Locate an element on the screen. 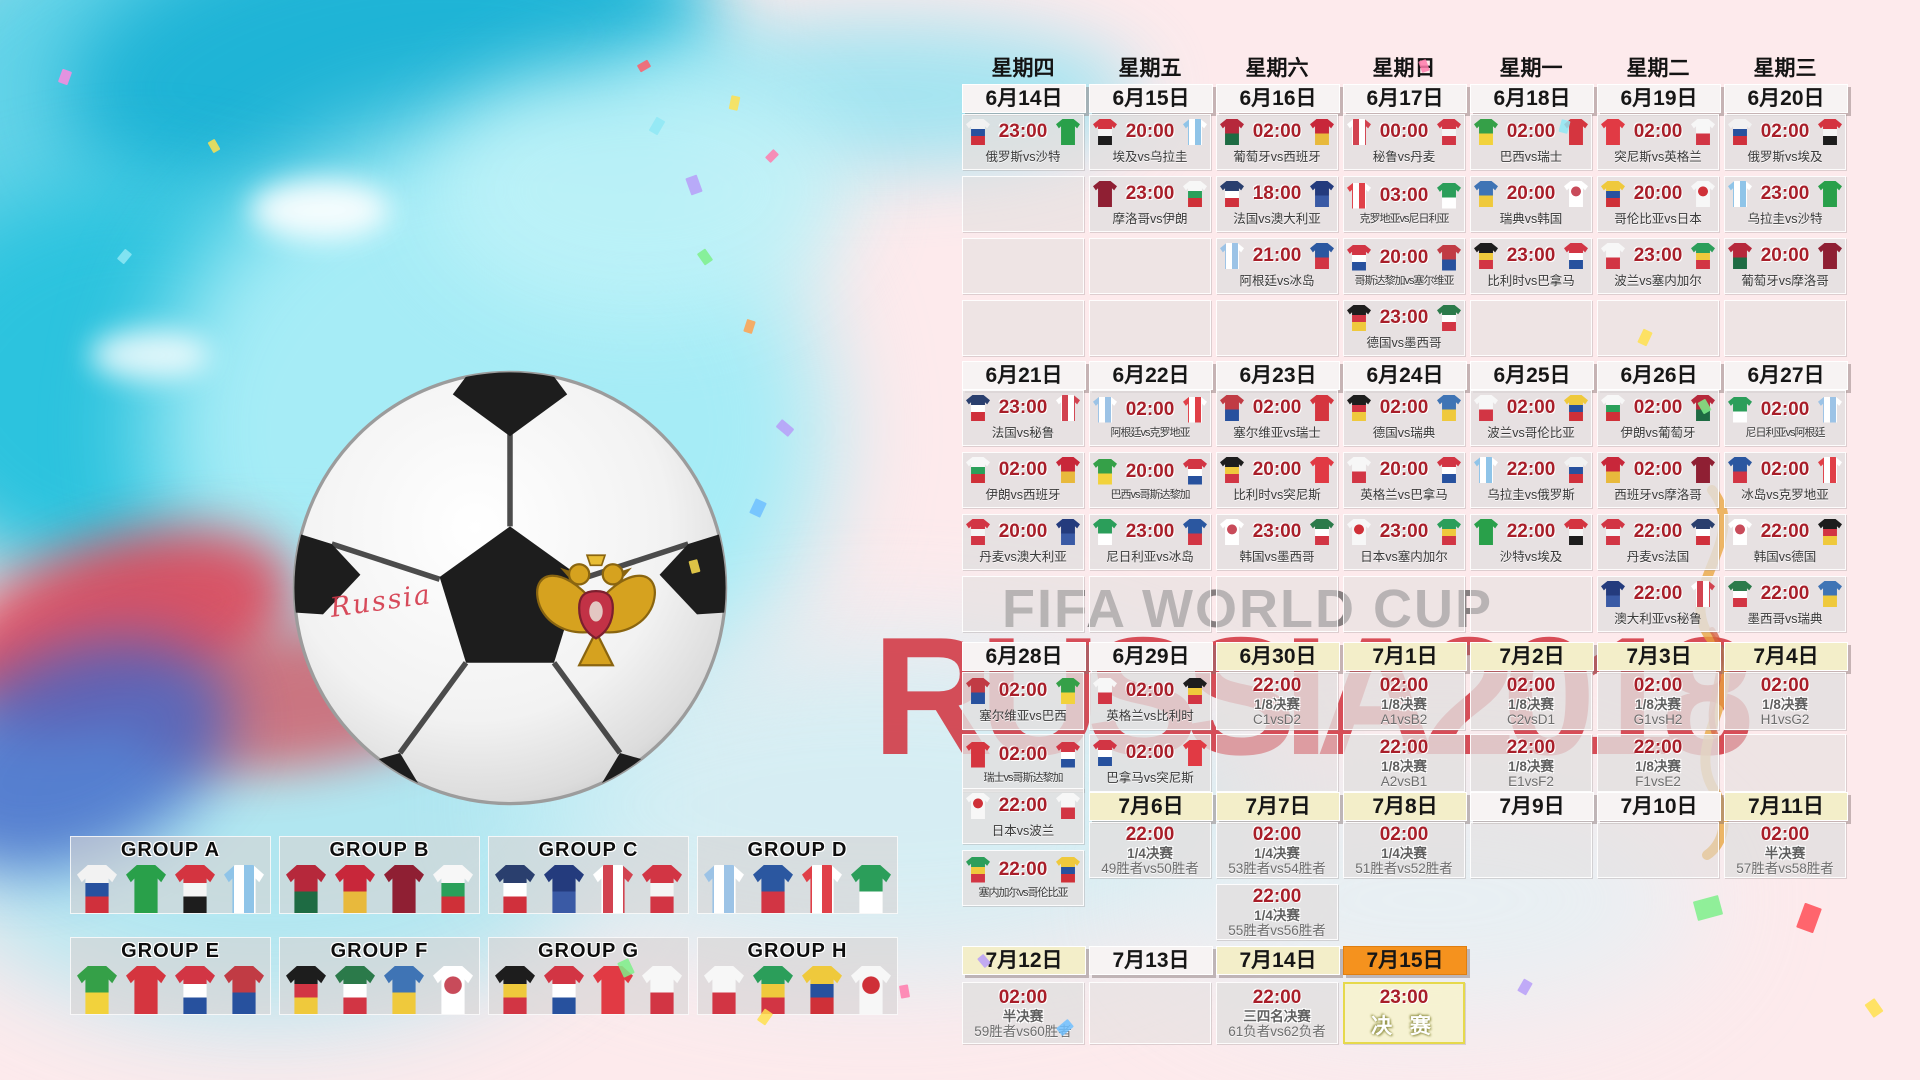 This screenshot has height=1080, width=1920. group-title: GROUP D is located at coordinates (797, 850).